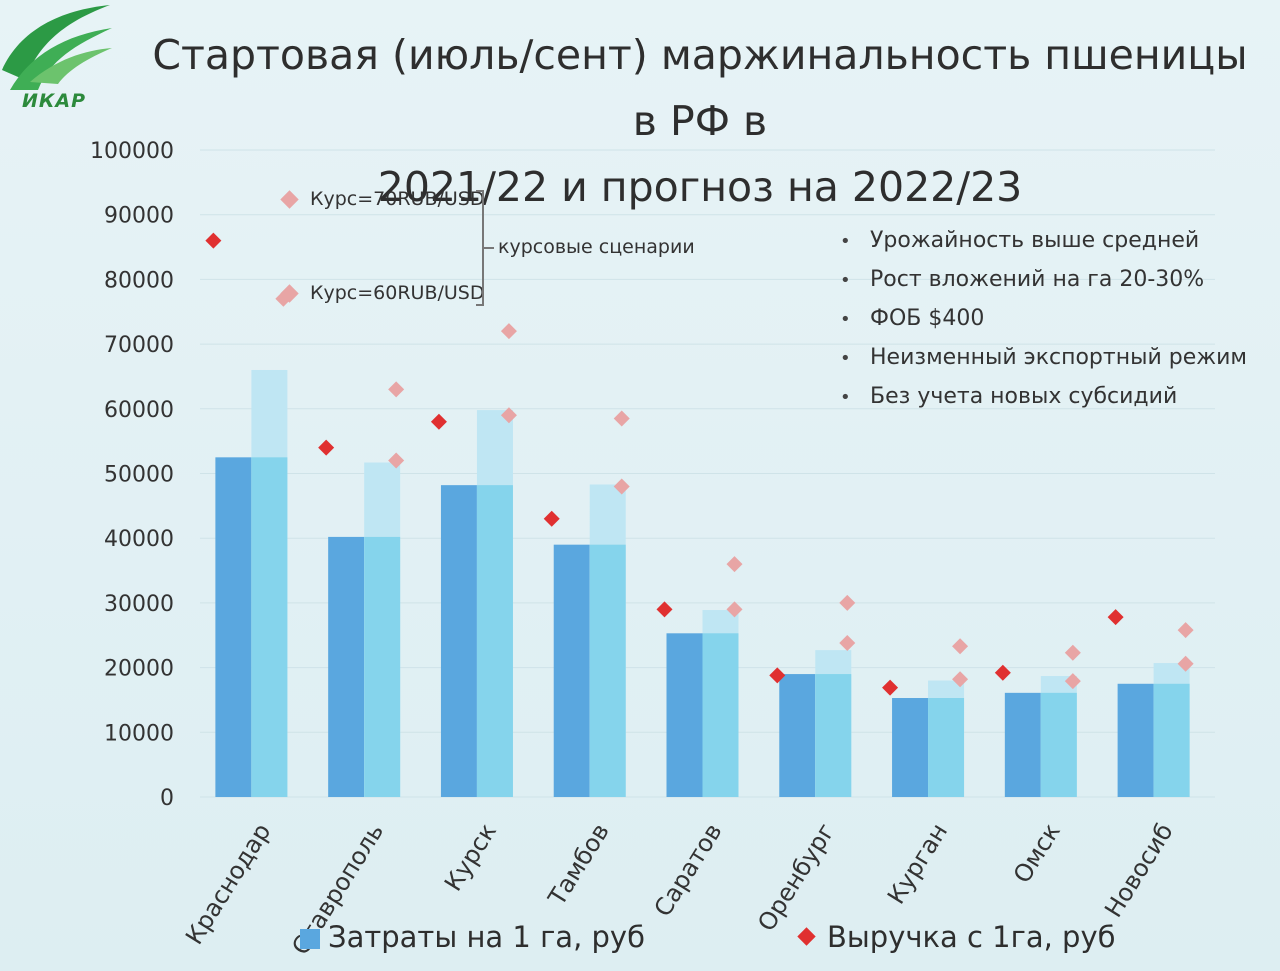  What do you see at coordinates (470, 857) in the screenshot?
I see `x-tick-label: Курск` at bounding box center [470, 857].